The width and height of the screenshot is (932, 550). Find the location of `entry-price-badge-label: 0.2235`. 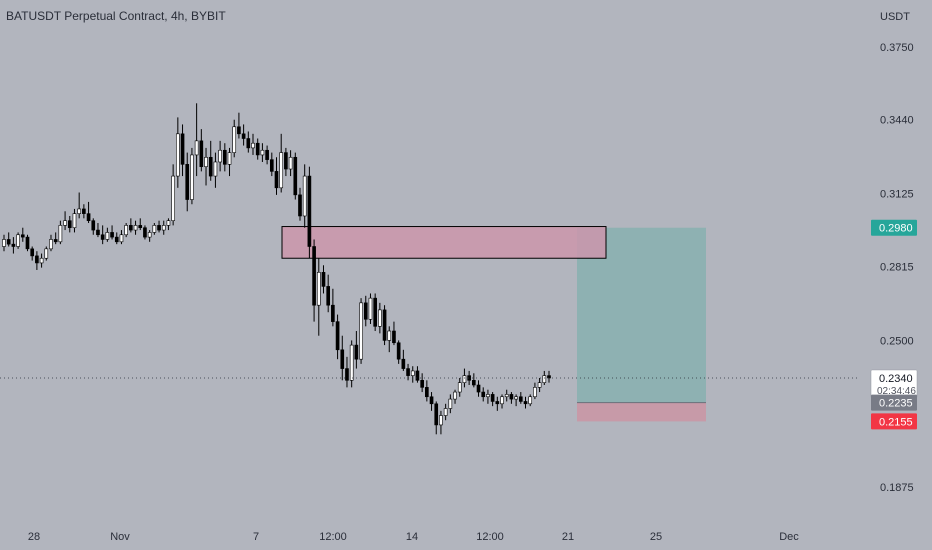

entry-price-badge-label: 0.2235 is located at coordinates (896, 404).